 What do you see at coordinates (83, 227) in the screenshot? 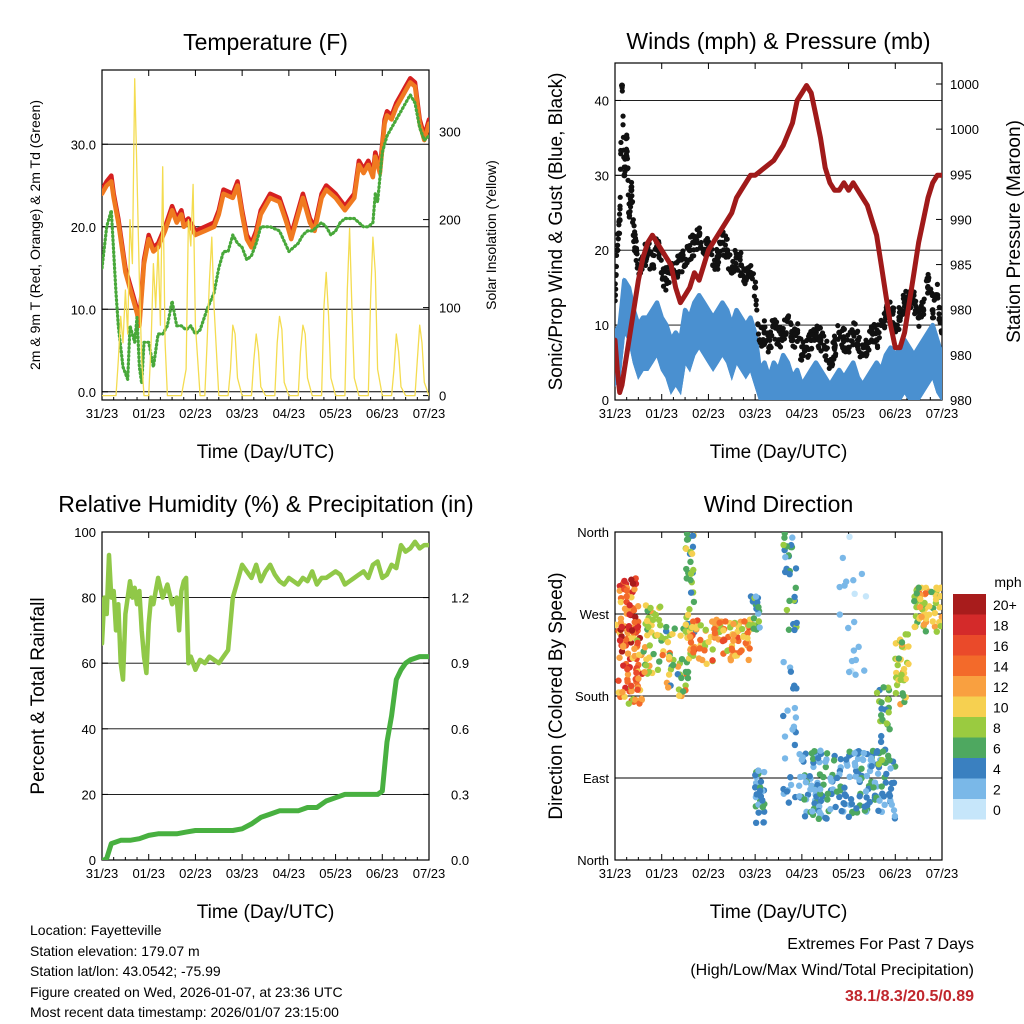
I see `y-tick-label: 20.0` at bounding box center [83, 227].